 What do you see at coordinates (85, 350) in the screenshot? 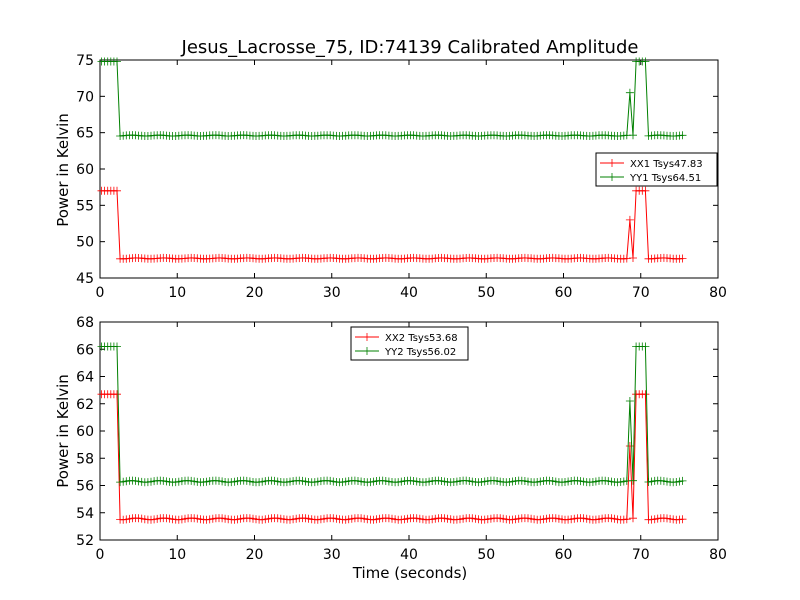
I see `y-tick-label: 66` at bounding box center [85, 350].